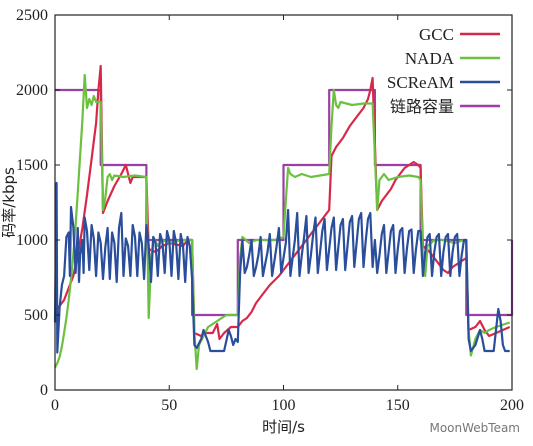 Image resolution: width=533 pixels, height=446 pixels. Describe the element at coordinates (32, 165) in the screenshot. I see `y-tick-label: 1500` at that location.